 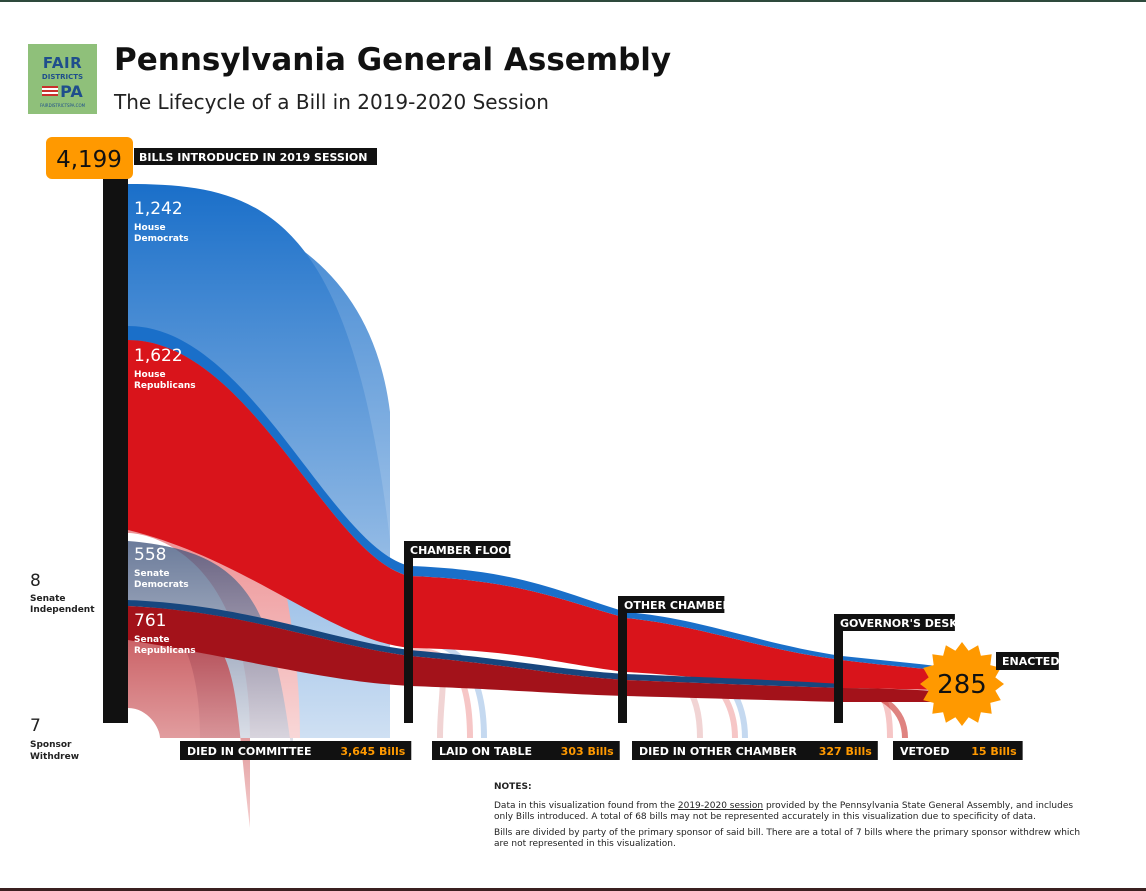 I want to click on stage-label-2: GOVERNOR'S DESK, so click(x=899, y=623).